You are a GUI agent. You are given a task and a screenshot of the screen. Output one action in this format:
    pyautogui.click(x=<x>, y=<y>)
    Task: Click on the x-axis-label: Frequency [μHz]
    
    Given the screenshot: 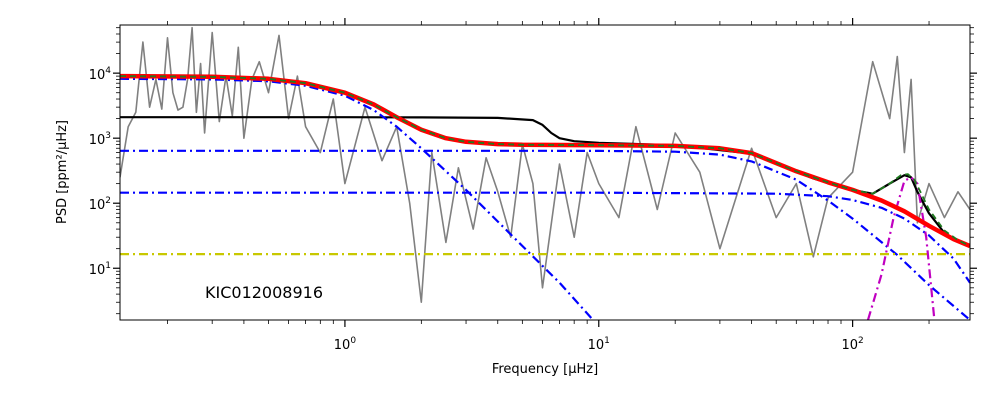 What is the action you would take?
    pyautogui.click(x=545, y=369)
    